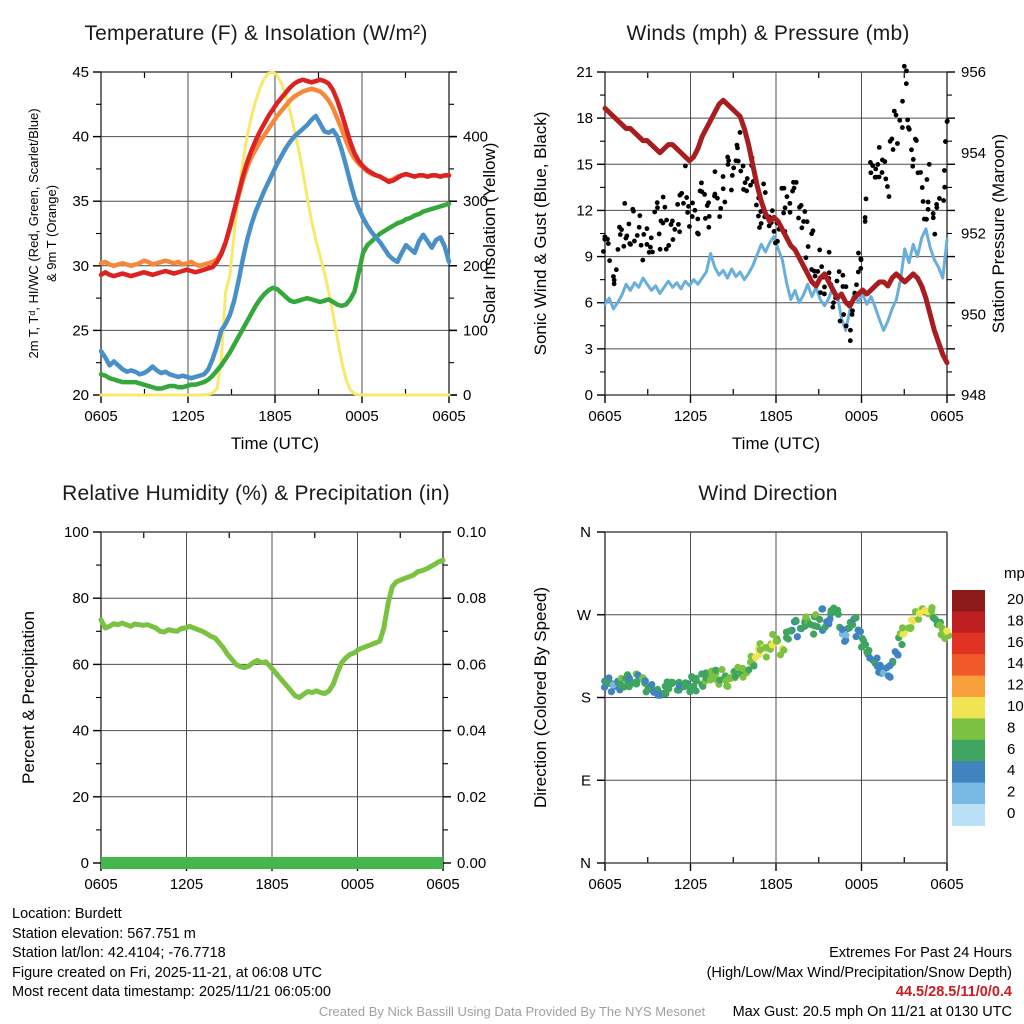  I want to click on ytick-label-left: 40, so click(80, 731).